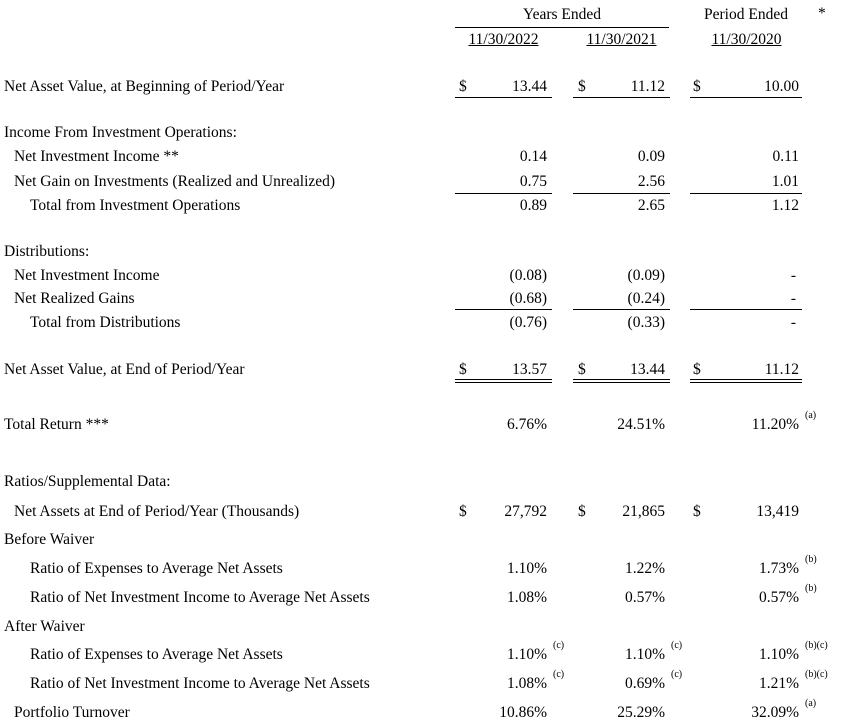 The image size is (843, 724). What do you see at coordinates (778, 654) in the screenshot?
I see `aw-expenses-col3: 1.10%` at bounding box center [778, 654].